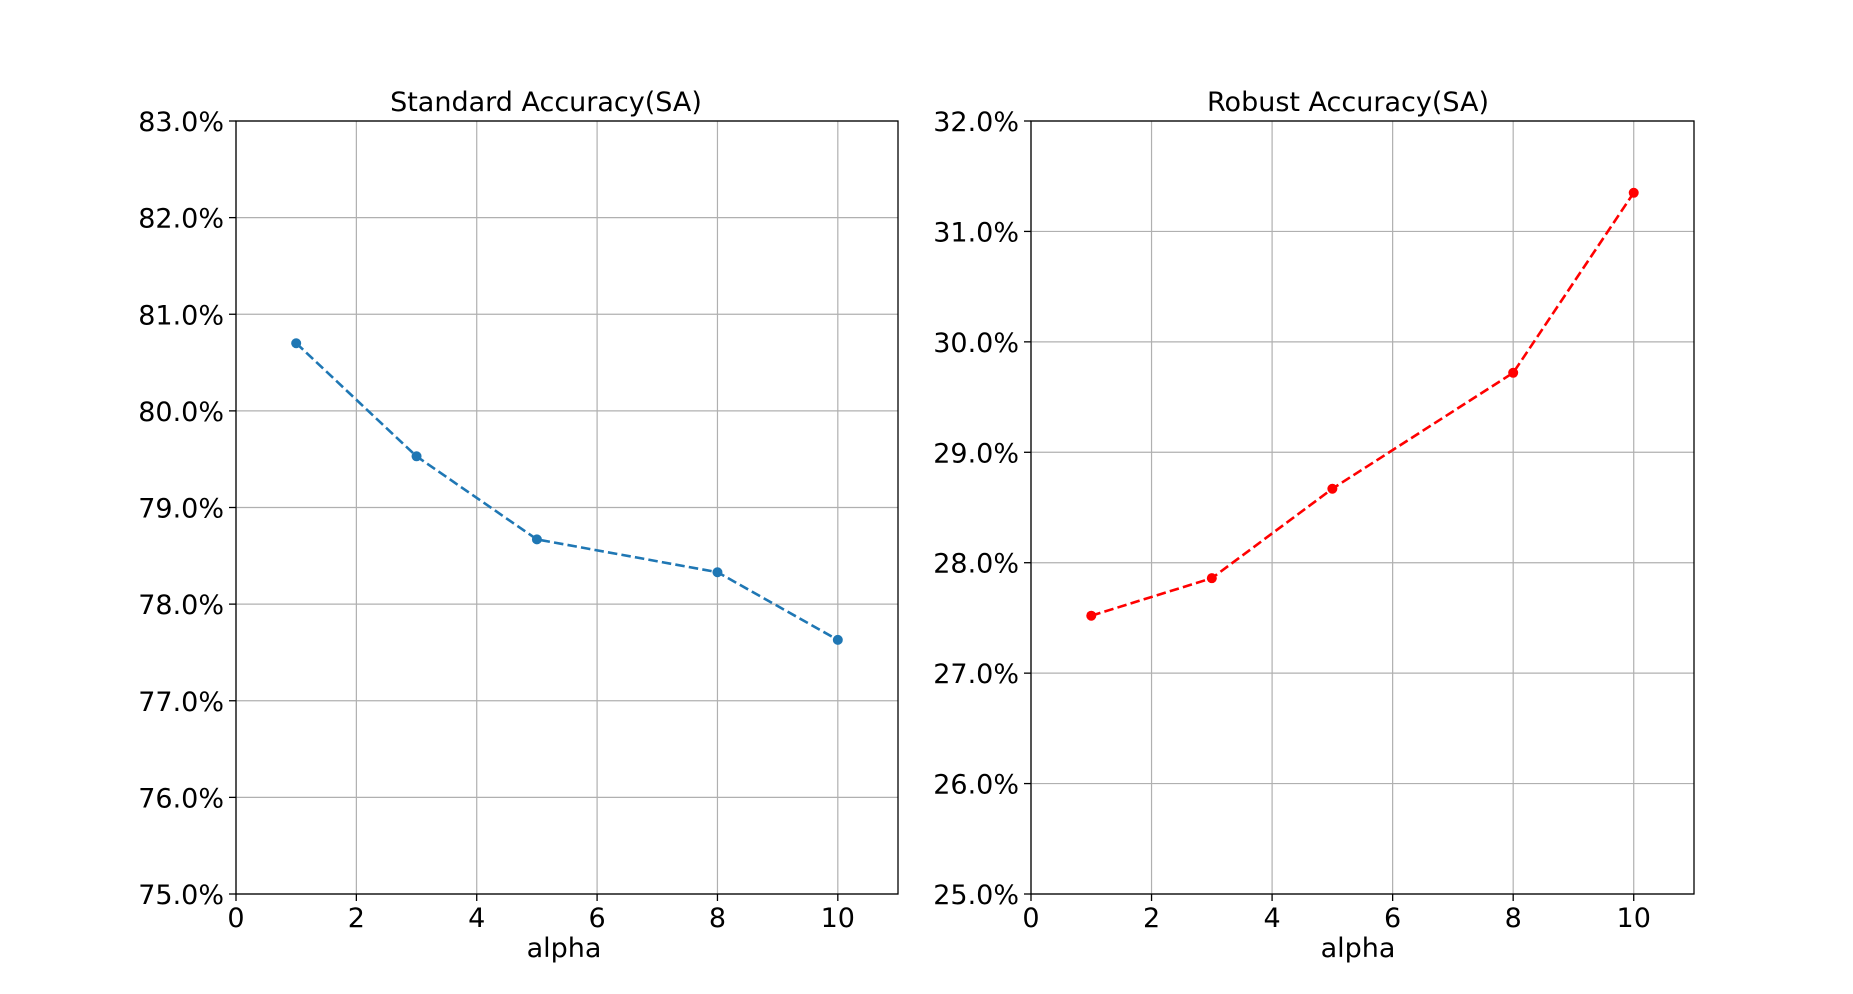 Image resolution: width=1853 pixels, height=994 pixels. Describe the element at coordinates (546, 102) in the screenshot. I see `chart-title: Standard Accuracy(SA)` at that location.